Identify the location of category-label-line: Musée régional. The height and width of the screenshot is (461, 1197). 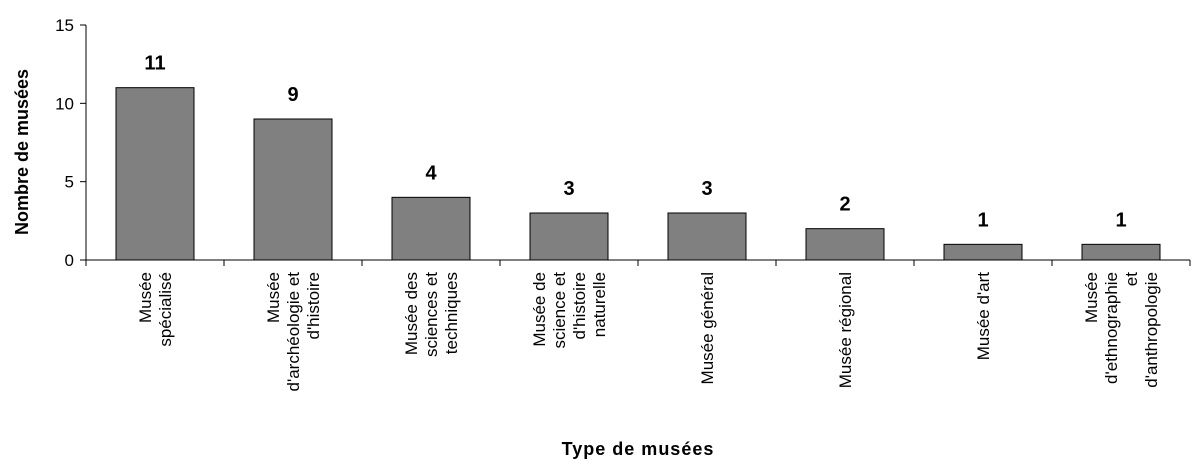
(845, 330).